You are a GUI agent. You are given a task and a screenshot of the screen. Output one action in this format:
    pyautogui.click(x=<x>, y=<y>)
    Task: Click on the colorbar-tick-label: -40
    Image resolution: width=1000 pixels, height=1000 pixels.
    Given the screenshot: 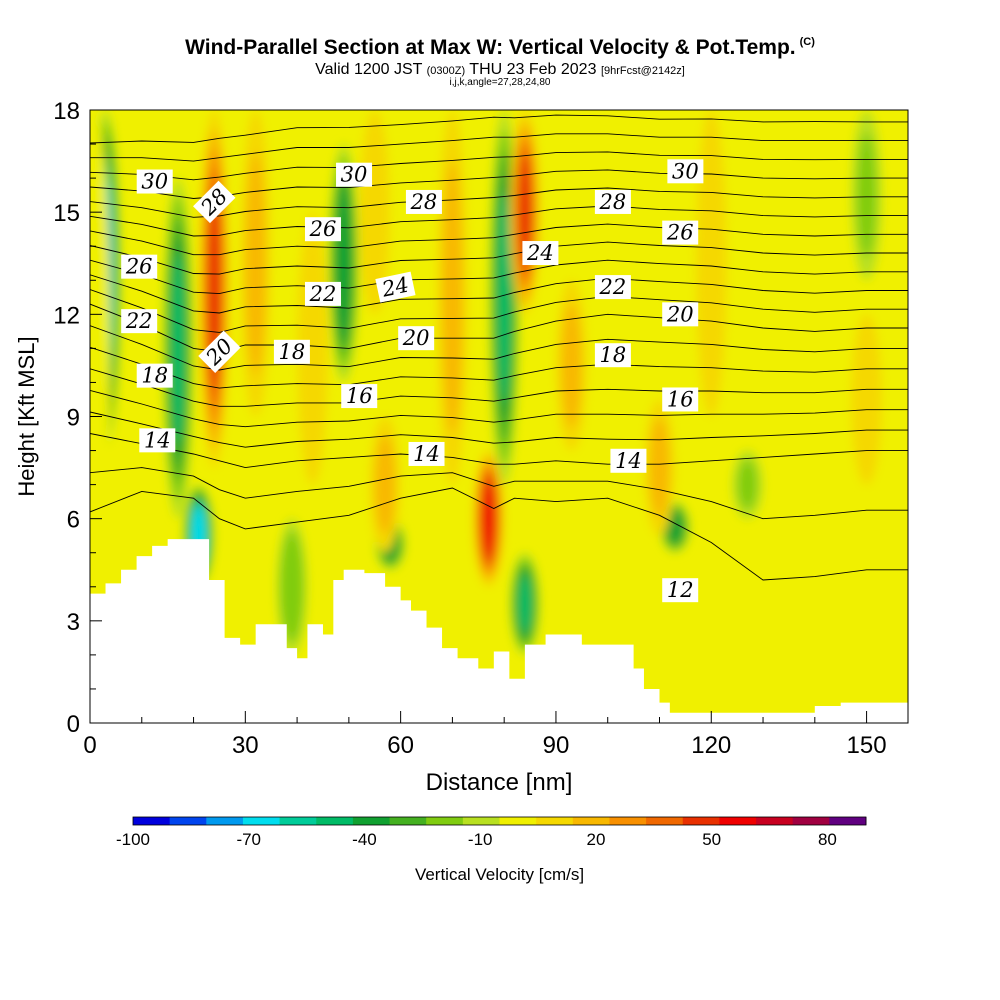 What is the action you would take?
    pyautogui.click(x=364, y=839)
    